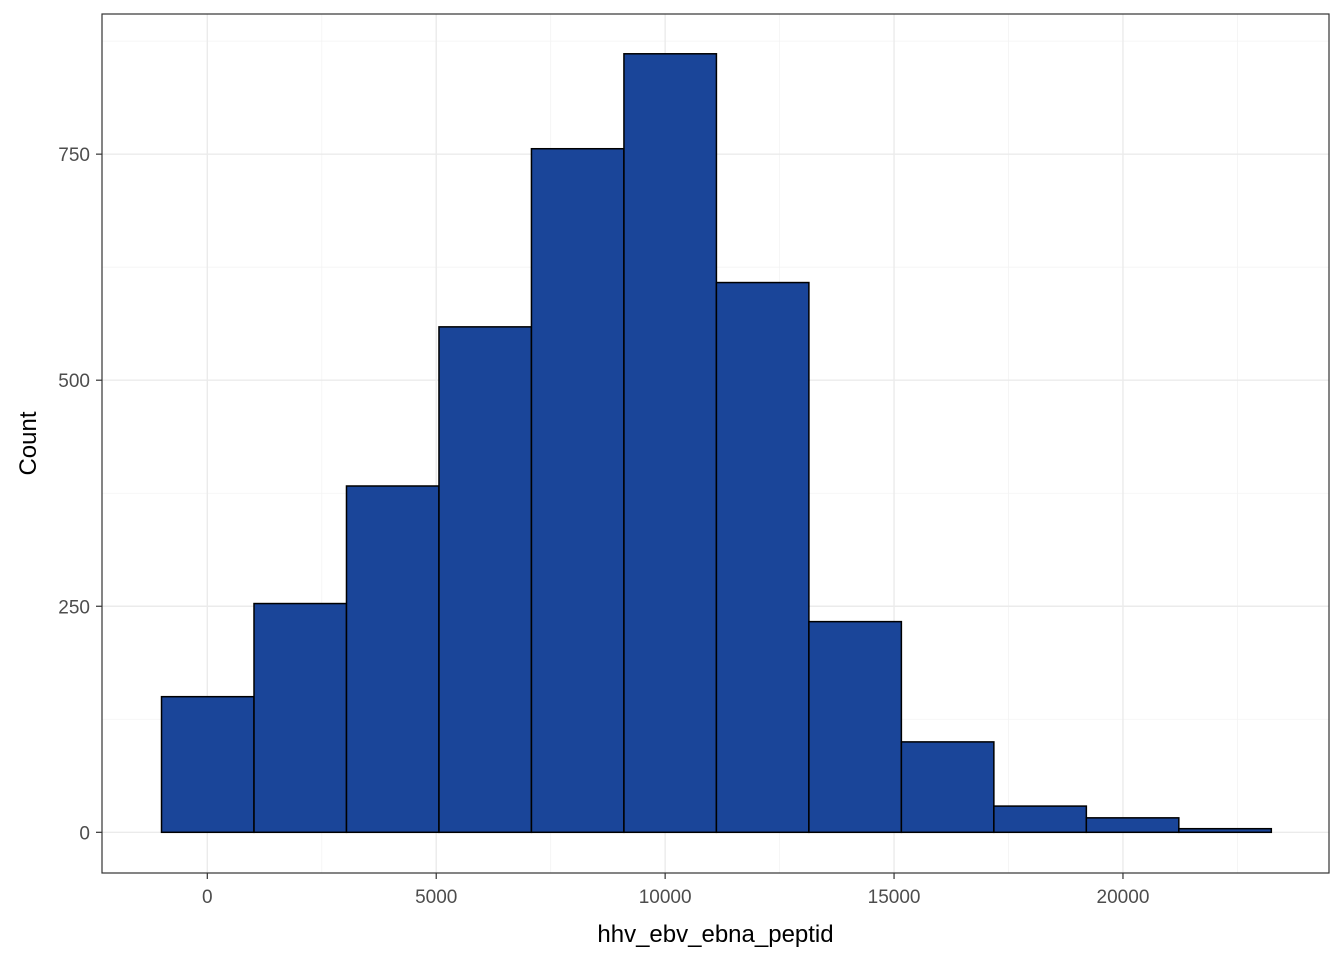 Image resolution: width=1344 pixels, height=960 pixels. Describe the element at coordinates (74, 607) in the screenshot. I see `y-tick-label: 250` at that location.